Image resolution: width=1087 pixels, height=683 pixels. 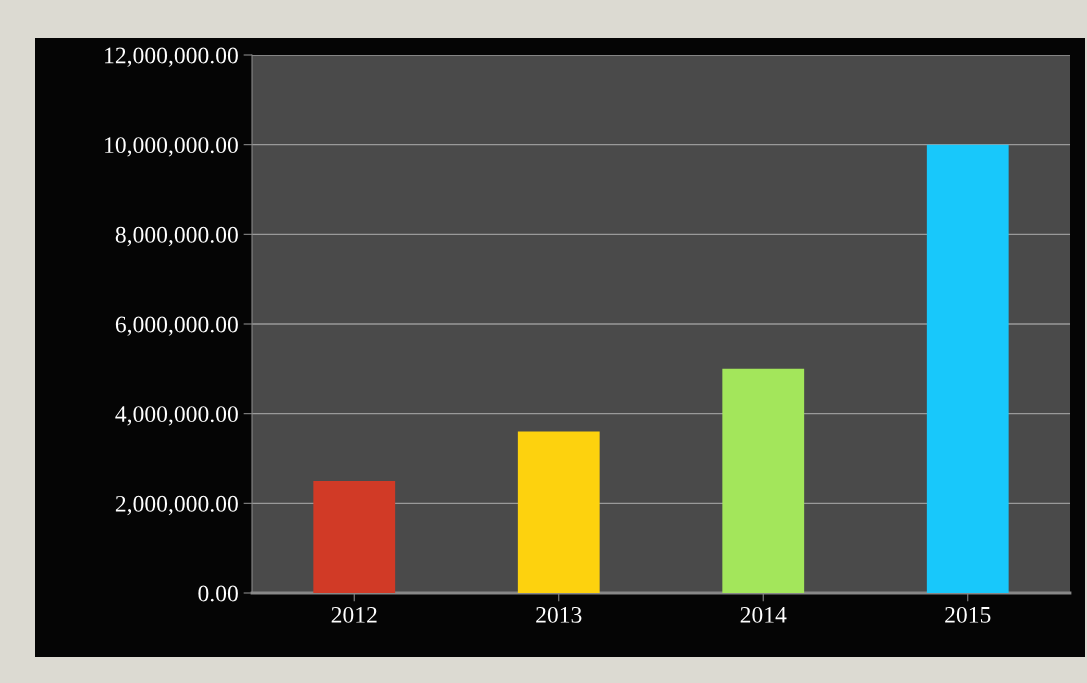 I want to click on y-tick-label: 12,000,000.00, so click(x=171, y=57).